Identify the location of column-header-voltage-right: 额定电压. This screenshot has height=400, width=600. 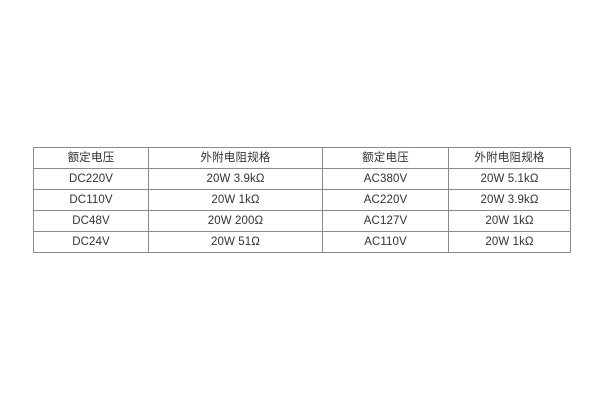
(385, 158).